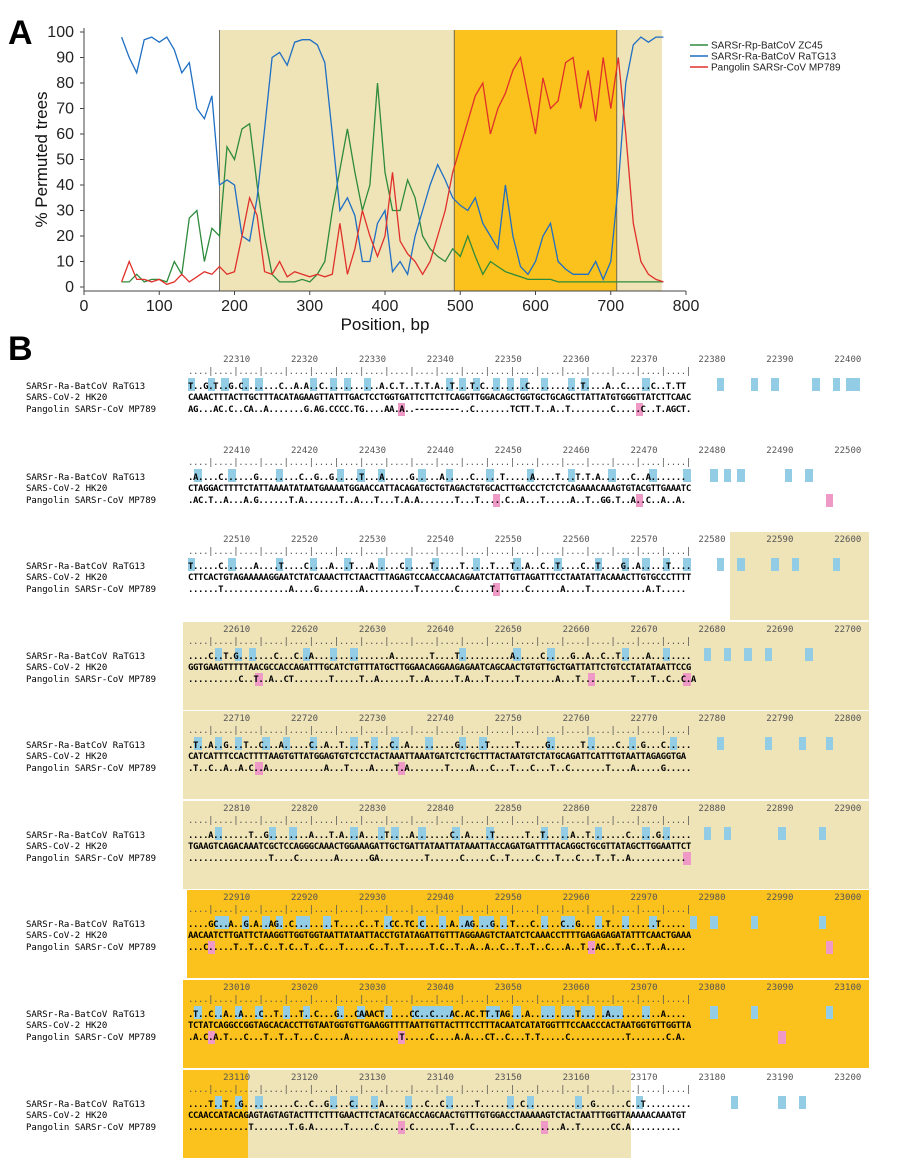  What do you see at coordinates (848, 451) in the screenshot?
I see `position-number: 22500` at bounding box center [848, 451].